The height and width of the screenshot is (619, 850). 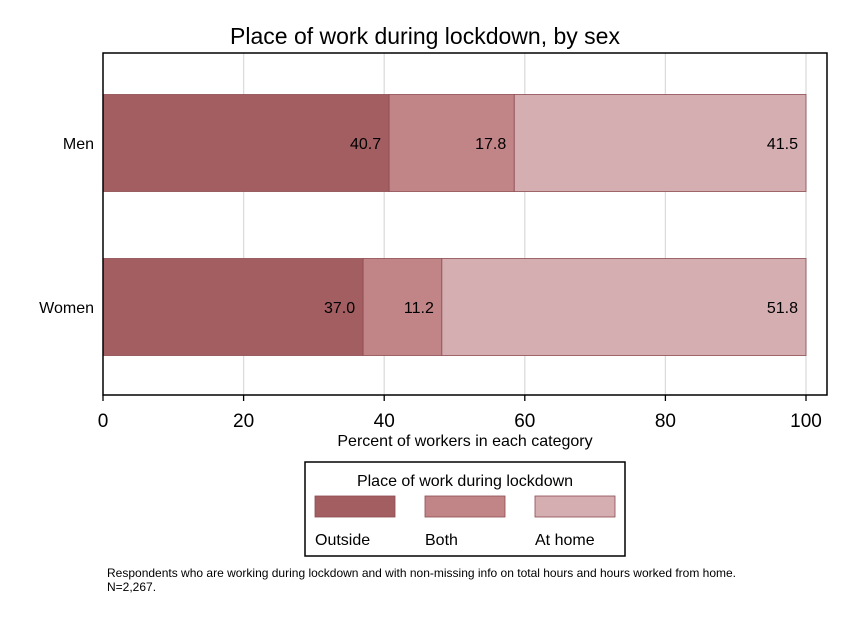 I want to click on x-tick-label: 80, so click(x=665, y=421).